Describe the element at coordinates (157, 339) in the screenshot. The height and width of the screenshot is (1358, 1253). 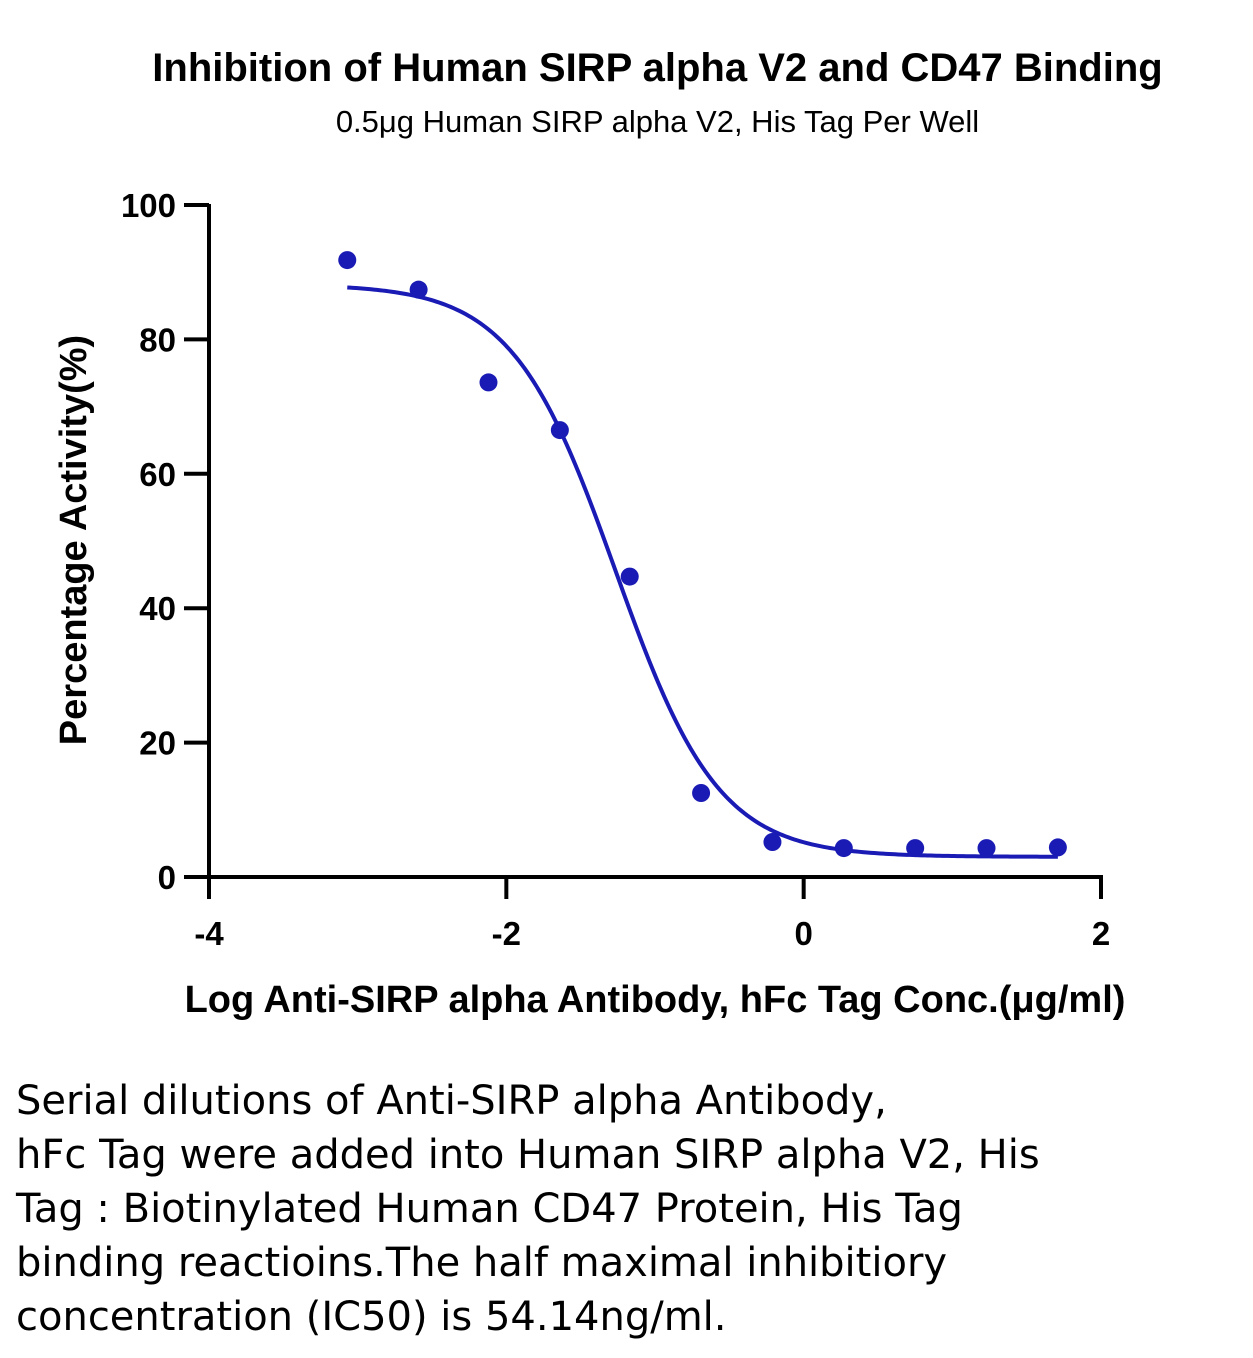
I see `y-tick-label: 80` at that location.